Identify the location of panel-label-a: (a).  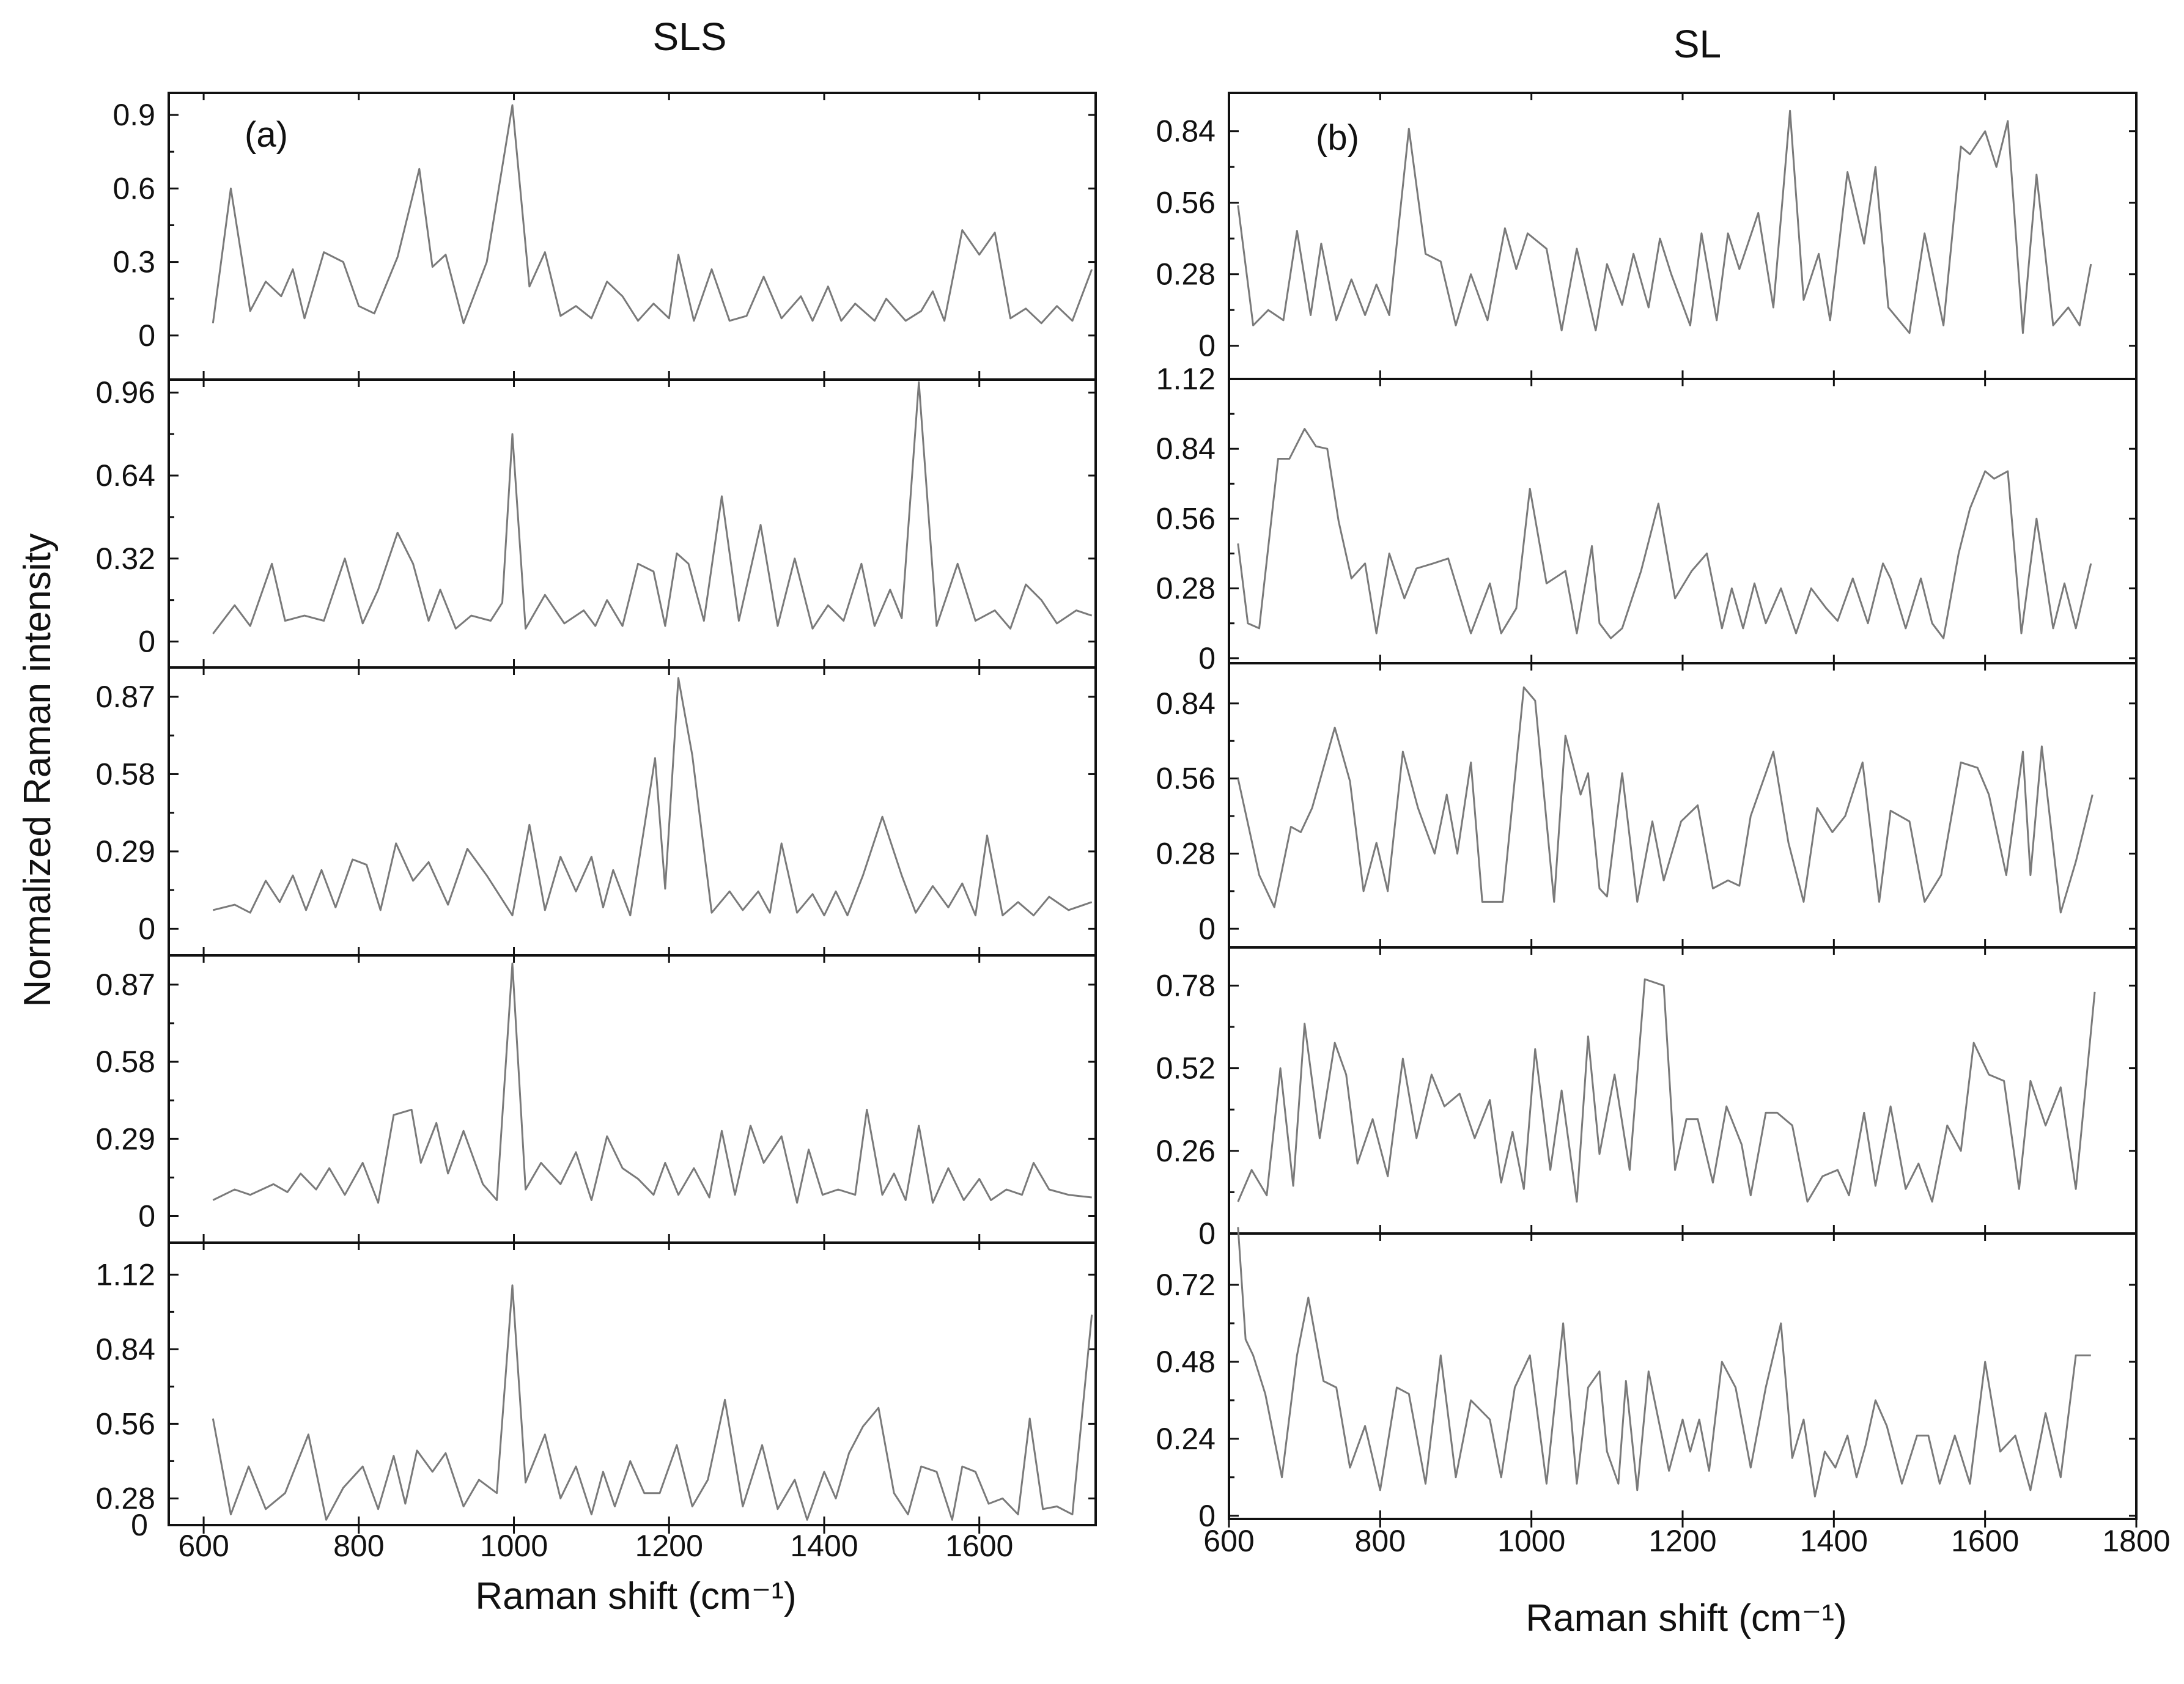
(266, 135).